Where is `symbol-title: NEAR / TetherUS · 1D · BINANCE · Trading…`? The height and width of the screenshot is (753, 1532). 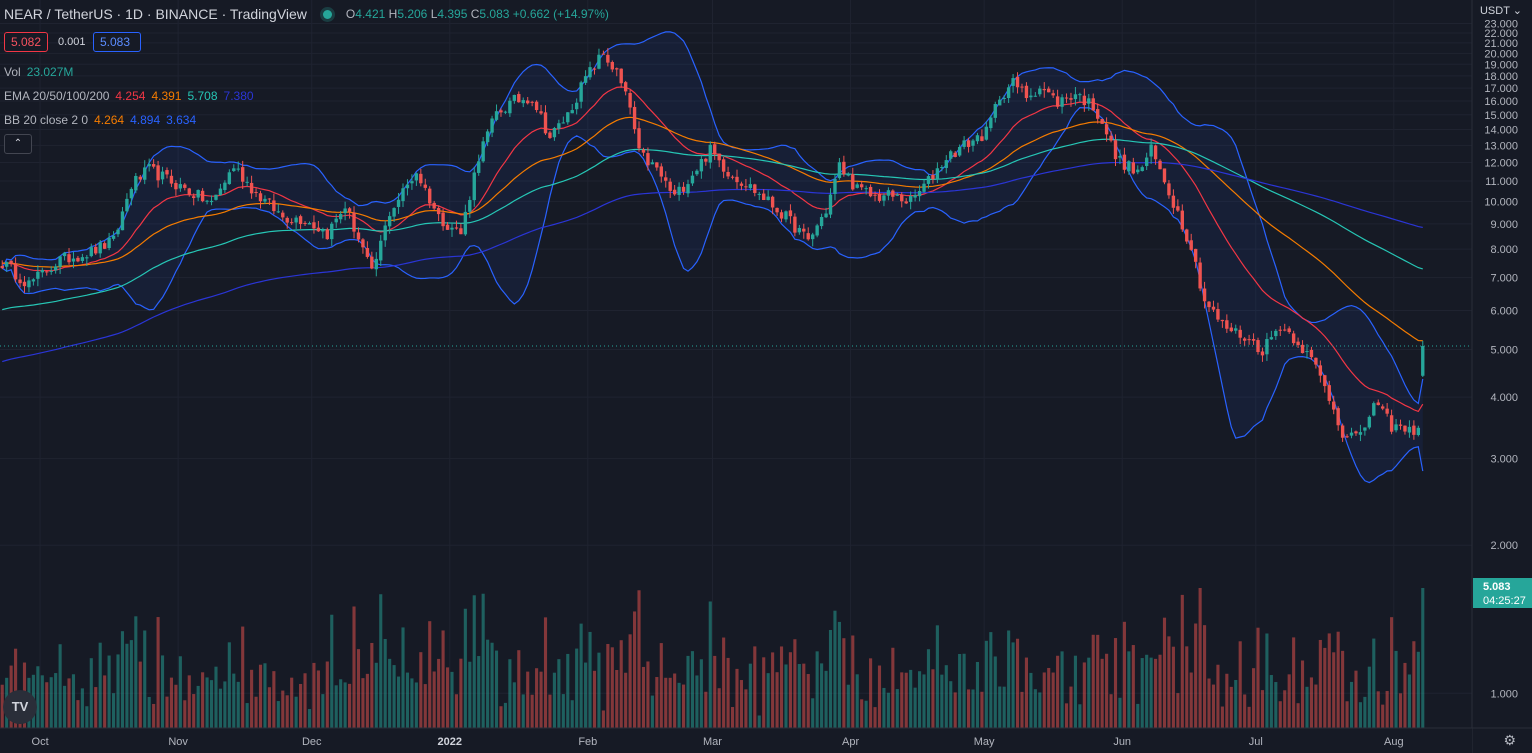
symbol-title: NEAR / TetherUS · 1D · BINANCE · Trading… is located at coordinates (155, 14).